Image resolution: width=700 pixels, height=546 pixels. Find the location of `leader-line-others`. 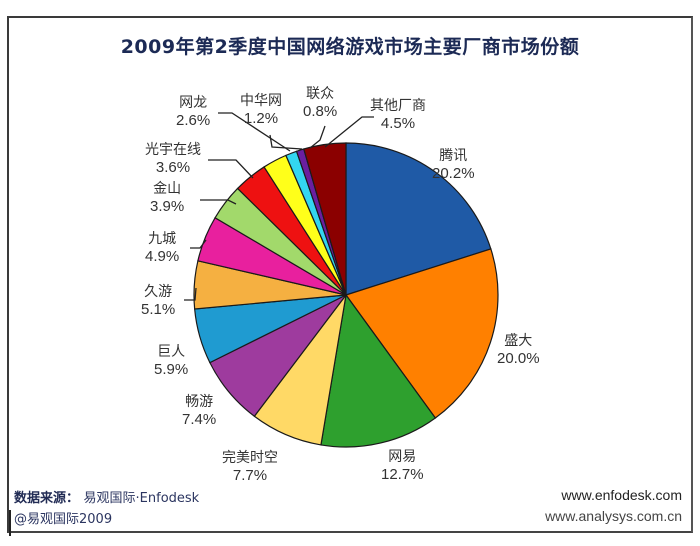

leader-line-others is located at coordinates (349, 132).